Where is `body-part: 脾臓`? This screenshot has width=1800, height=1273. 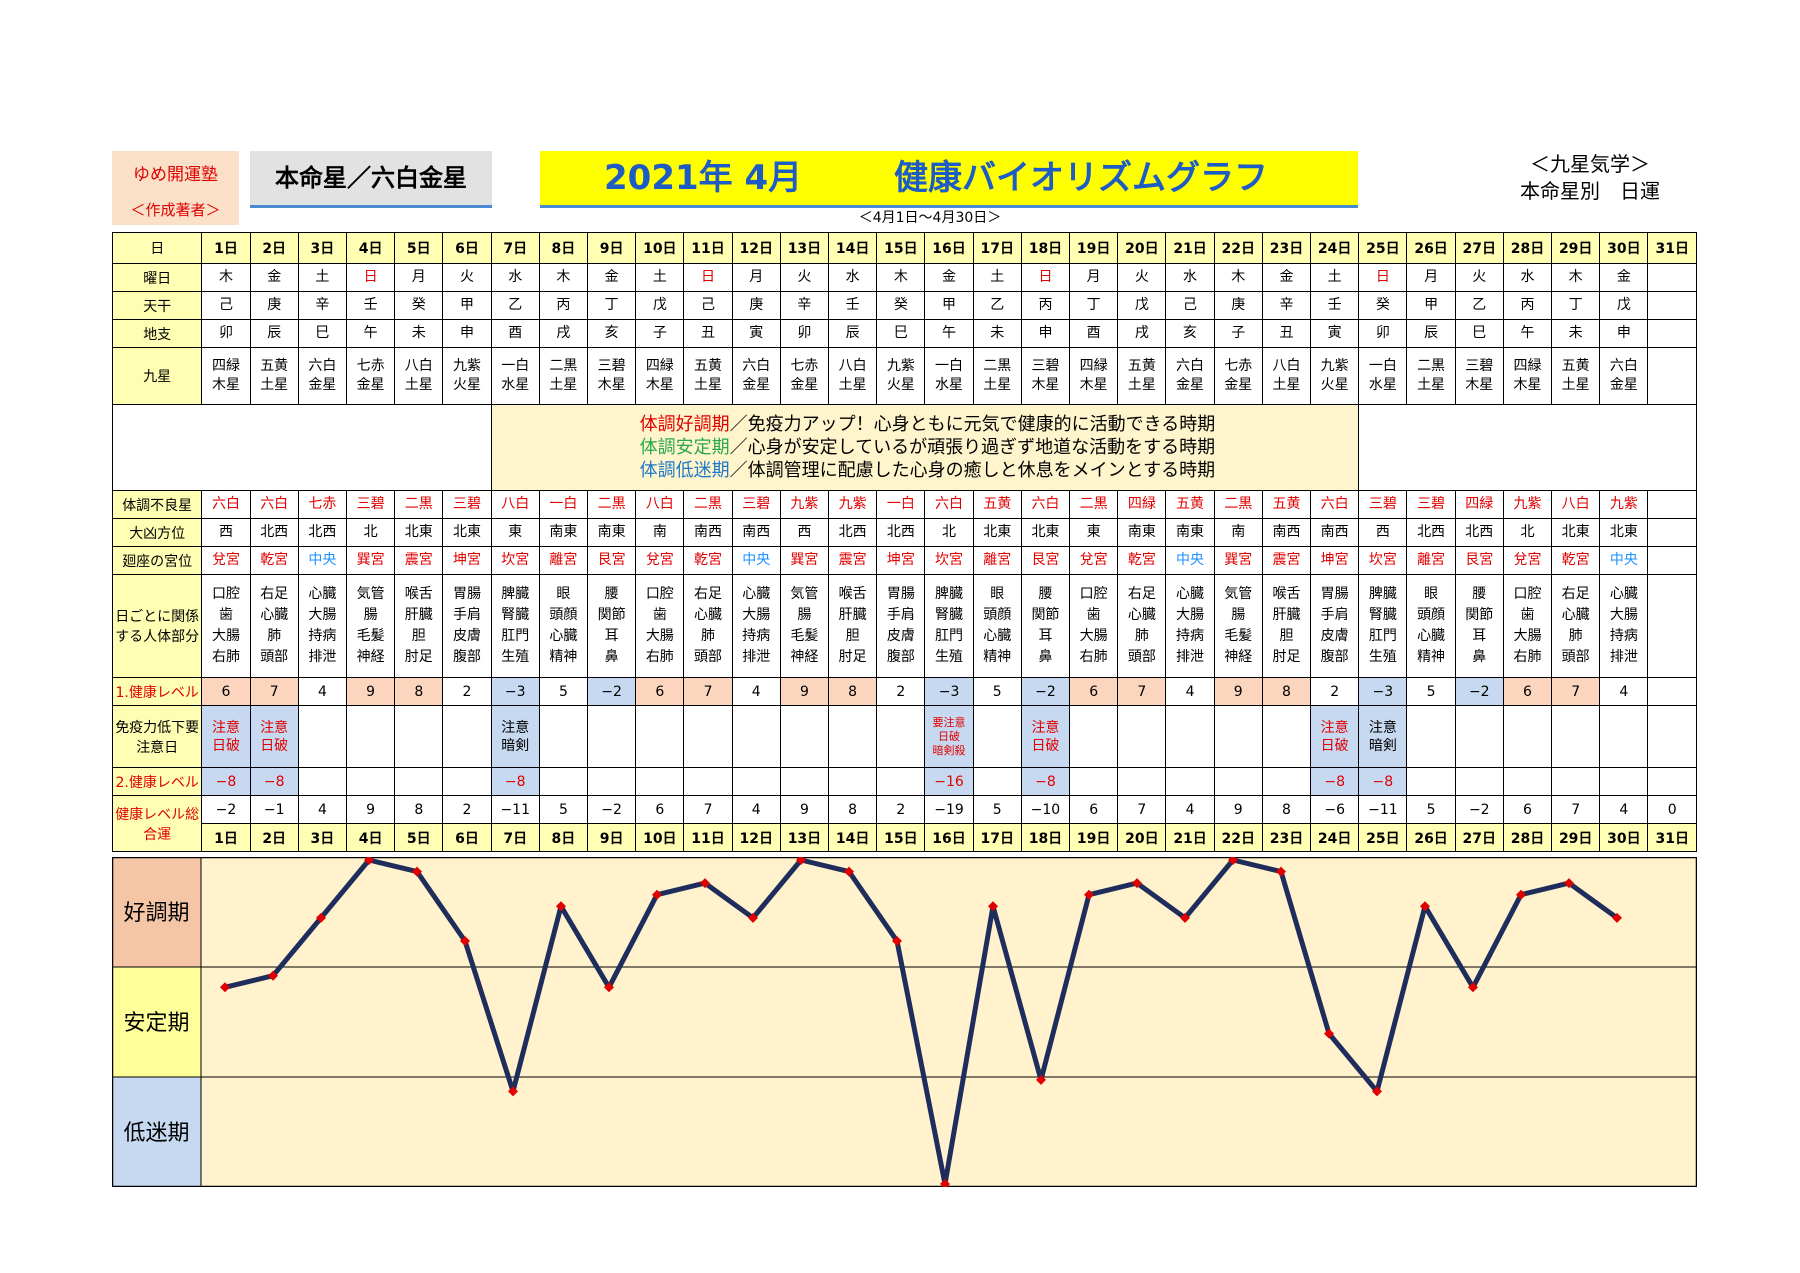 body-part: 脾臓 is located at coordinates (1382, 594).